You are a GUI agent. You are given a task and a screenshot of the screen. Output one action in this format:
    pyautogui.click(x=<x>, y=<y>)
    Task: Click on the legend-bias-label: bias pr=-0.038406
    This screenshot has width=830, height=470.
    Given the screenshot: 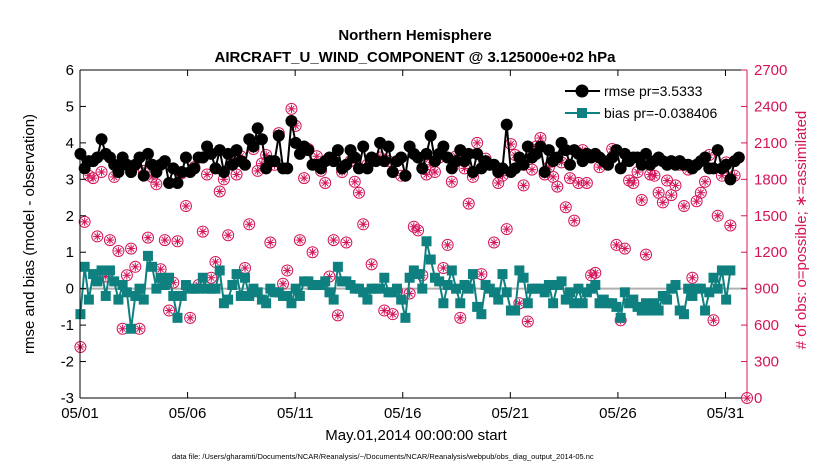 What is the action you would take?
    pyautogui.click(x=660, y=113)
    